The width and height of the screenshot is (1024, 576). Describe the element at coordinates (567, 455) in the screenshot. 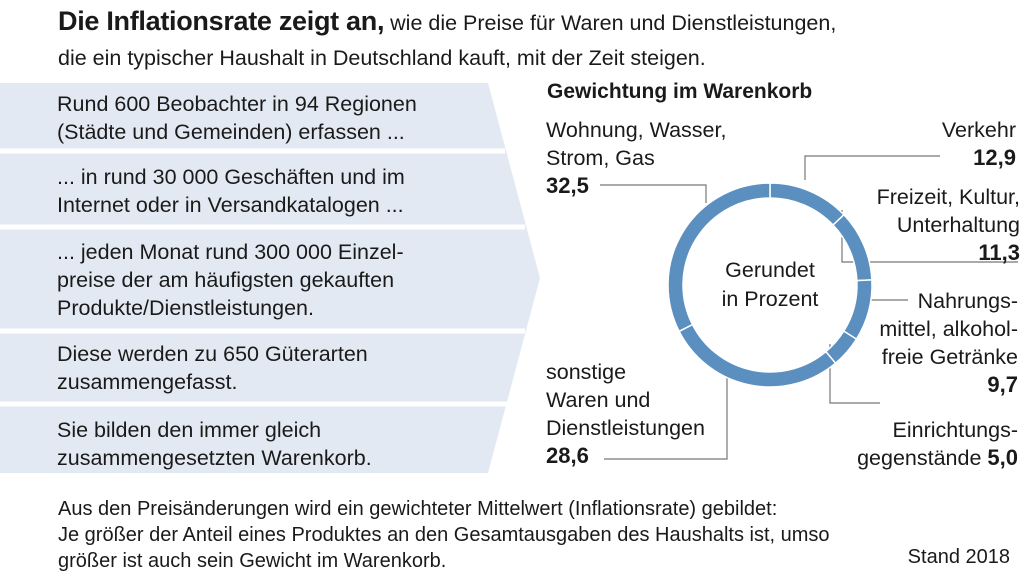

I see `value-sonstige: 28,6` at that location.